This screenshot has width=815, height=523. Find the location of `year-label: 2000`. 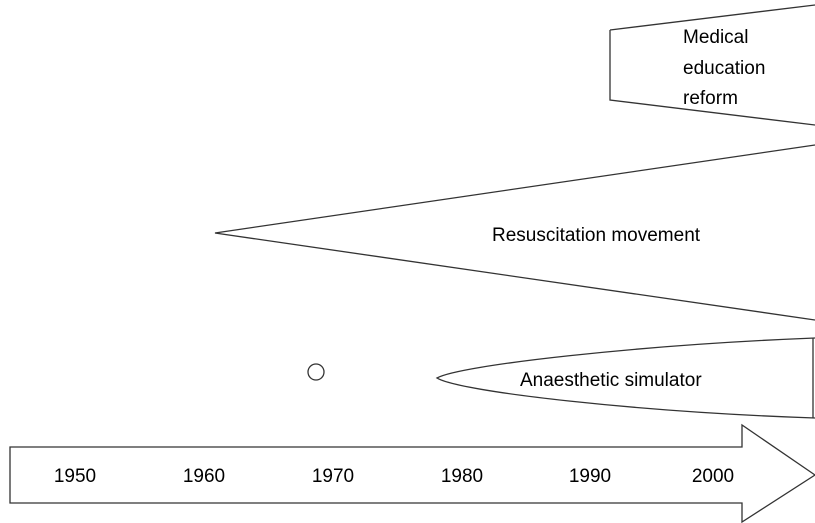

year-label: 2000 is located at coordinates (713, 476).